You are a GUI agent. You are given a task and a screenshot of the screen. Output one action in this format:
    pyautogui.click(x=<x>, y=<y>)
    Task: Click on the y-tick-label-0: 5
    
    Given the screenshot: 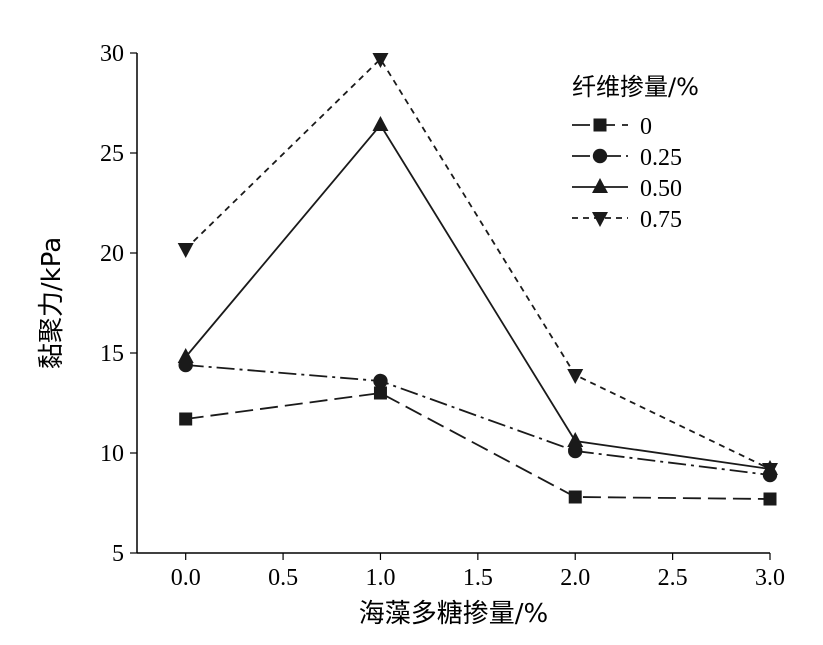 What is the action you would take?
    pyautogui.click(x=118, y=554)
    